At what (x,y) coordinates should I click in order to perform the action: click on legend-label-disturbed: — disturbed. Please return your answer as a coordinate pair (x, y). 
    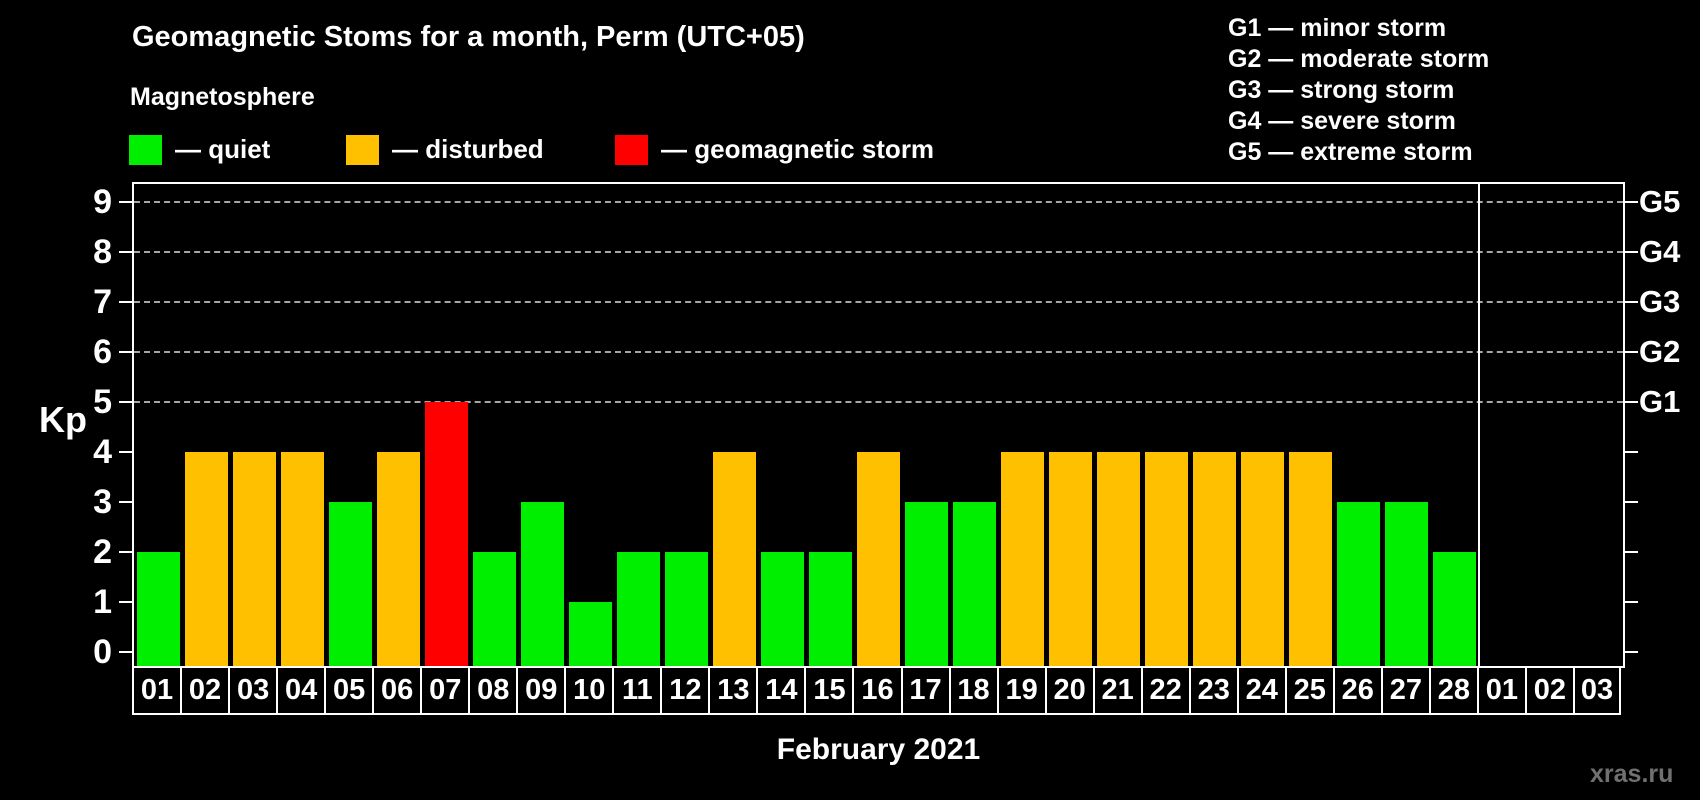
    Looking at the image, I should click on (468, 149).